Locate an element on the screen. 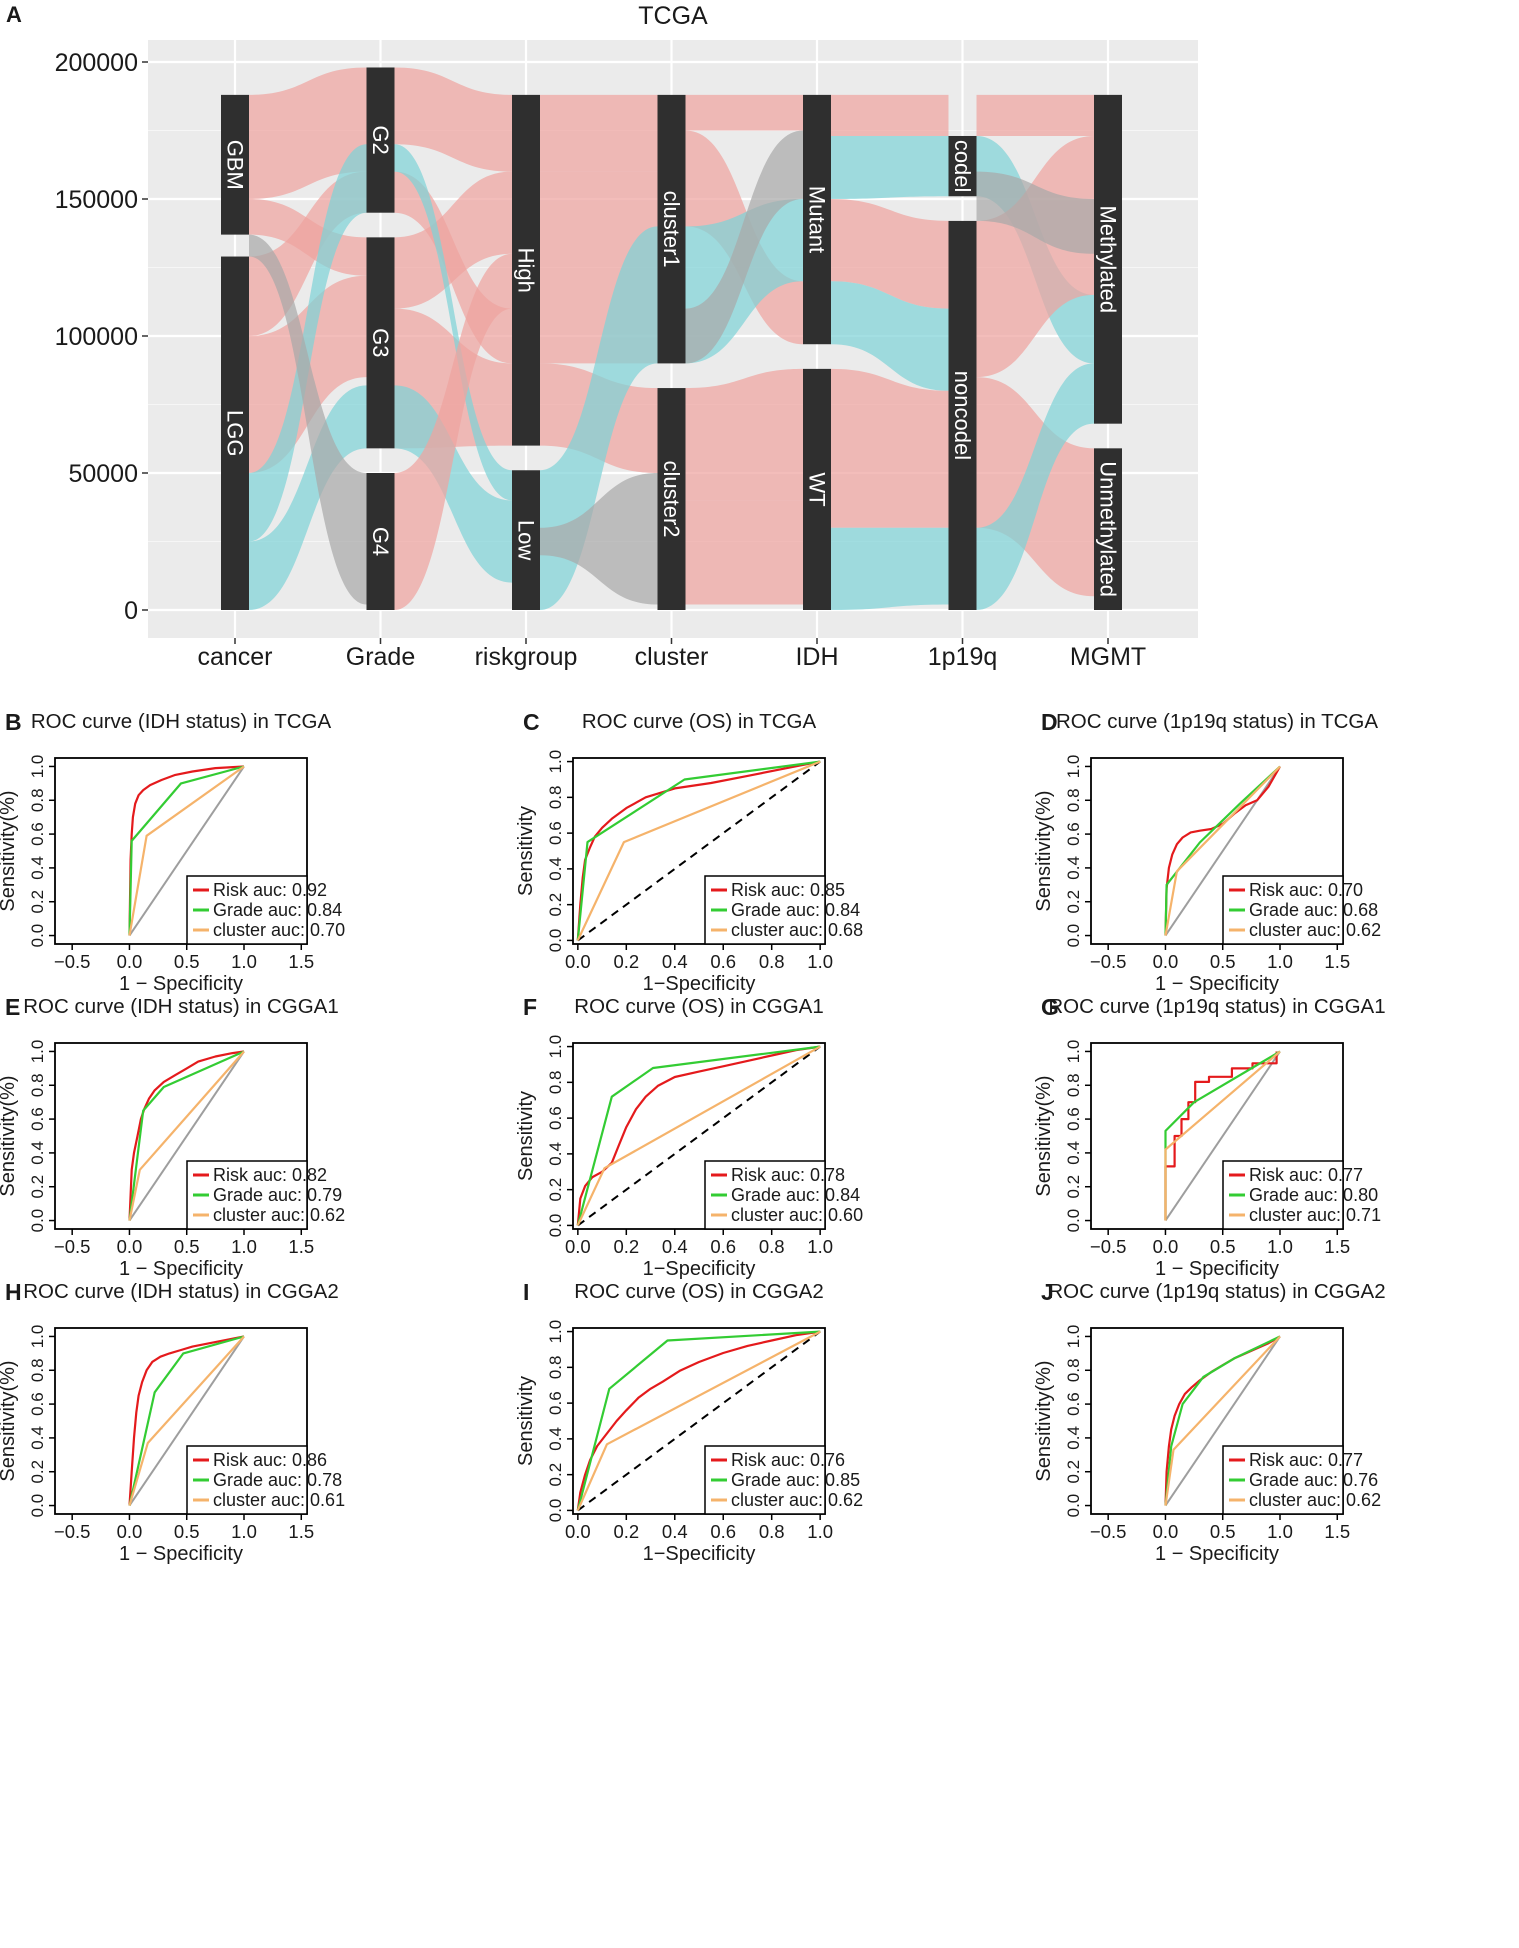 The height and width of the screenshot is (1948, 1519). panel-letter: A is located at coordinates (14, 14).